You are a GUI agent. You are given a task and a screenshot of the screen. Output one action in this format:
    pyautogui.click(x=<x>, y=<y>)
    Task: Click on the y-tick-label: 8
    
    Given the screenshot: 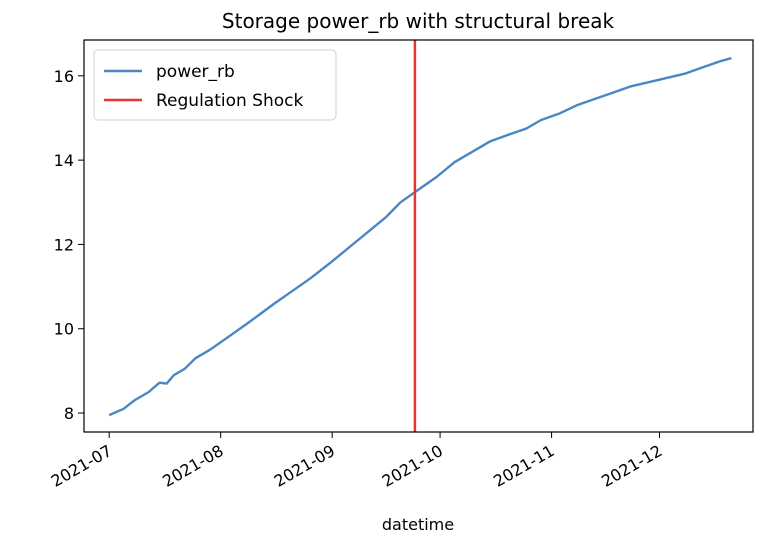 What is the action you would take?
    pyautogui.click(x=69, y=413)
    